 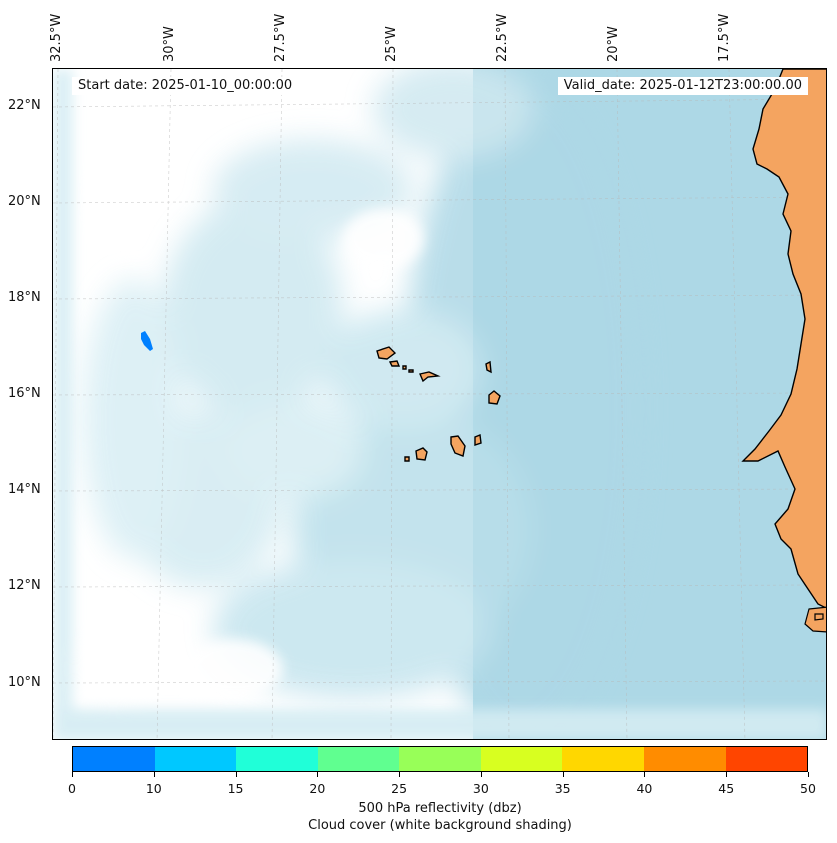 I want to click on longitude-label: 25°W, so click(x=391, y=44).